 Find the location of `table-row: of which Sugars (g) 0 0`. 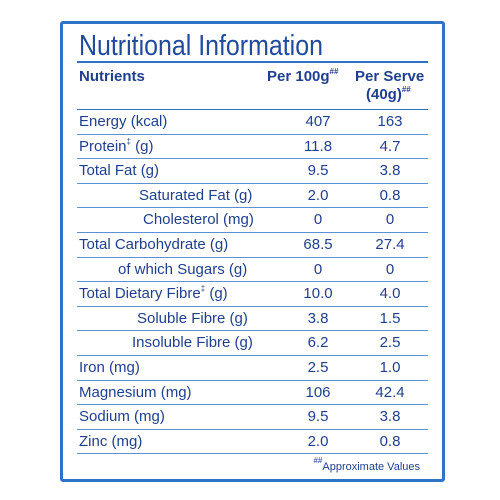

table-row: of which Sugars (g) 0 0 is located at coordinates (252, 270).